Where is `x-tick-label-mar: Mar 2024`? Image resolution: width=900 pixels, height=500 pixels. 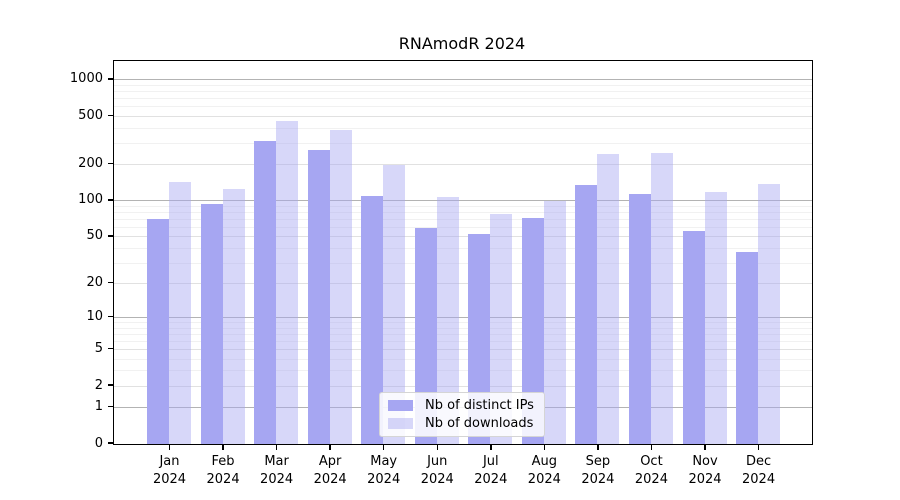
x-tick-label-mar: Mar 2024 is located at coordinates (277, 470).